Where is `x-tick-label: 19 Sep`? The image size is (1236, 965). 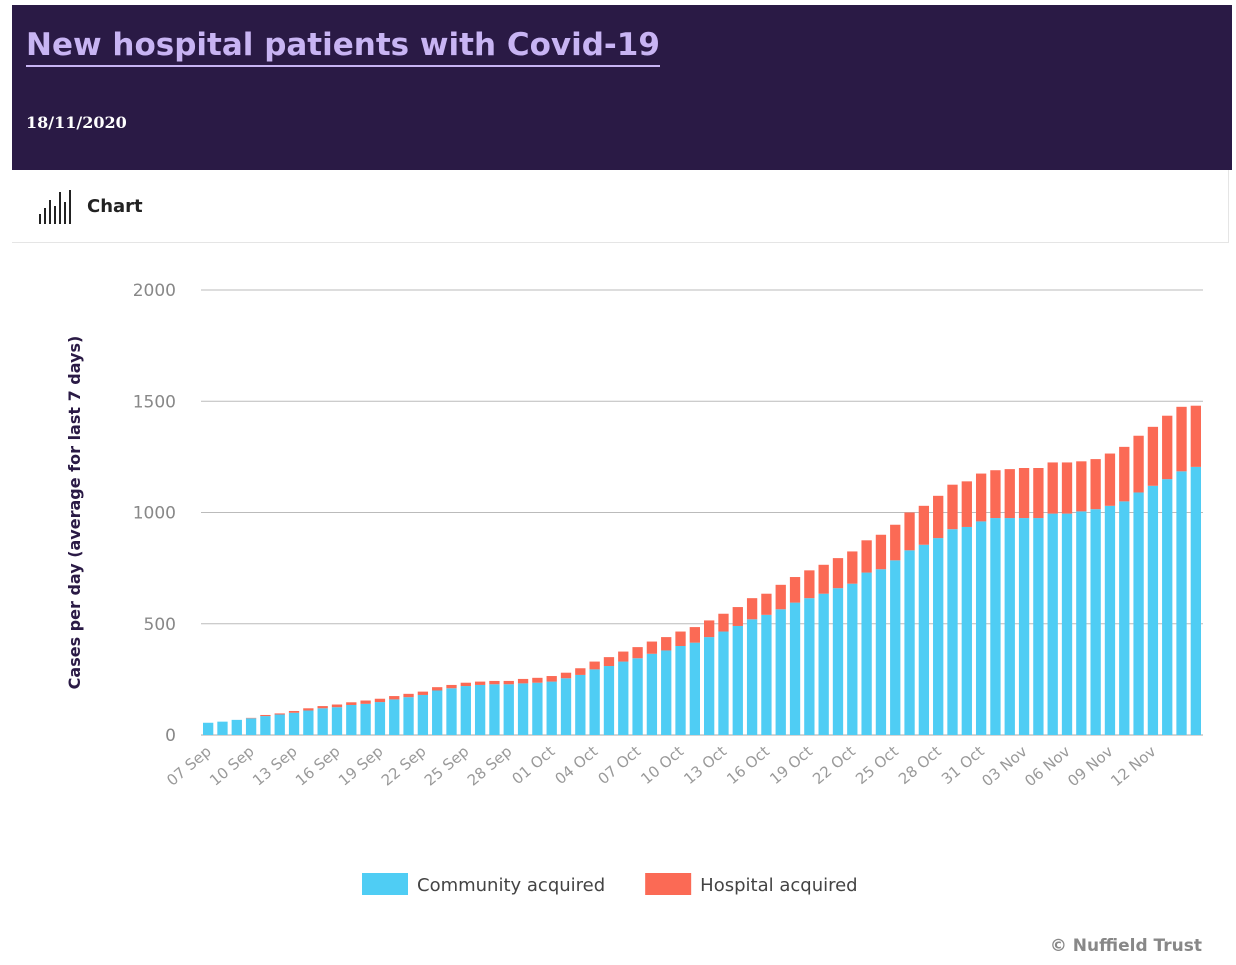
x-tick-label: 19 Sep is located at coordinates (361, 765).